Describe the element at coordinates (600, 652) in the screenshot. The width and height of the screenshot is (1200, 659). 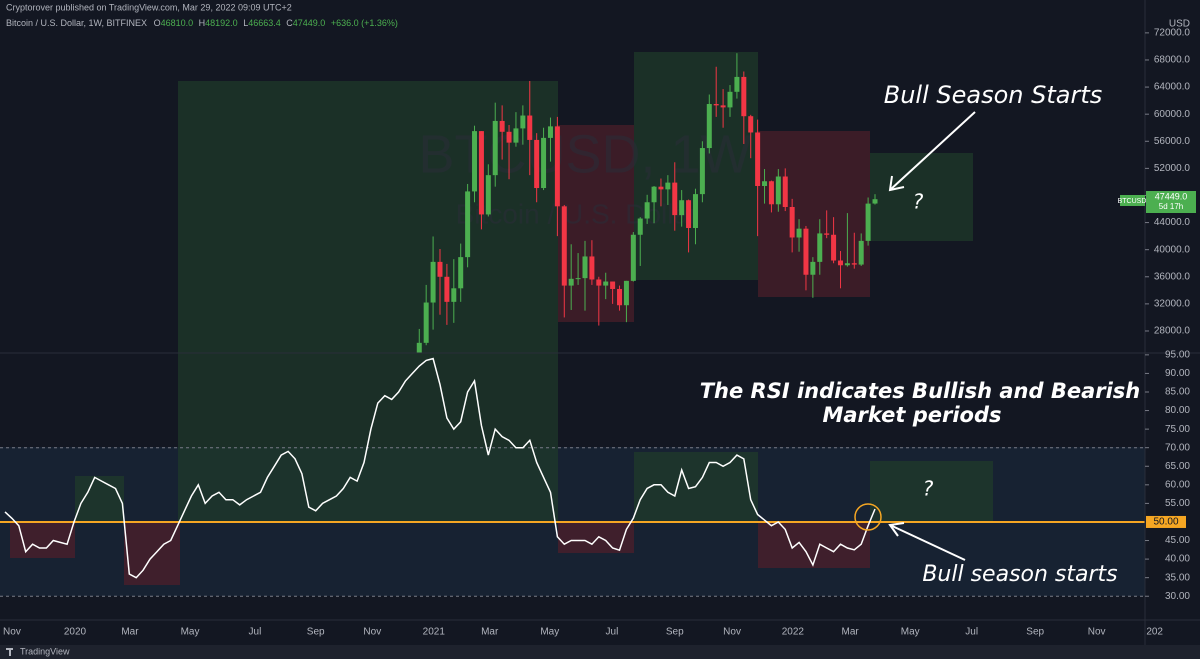
I see `footer-bar` at that location.